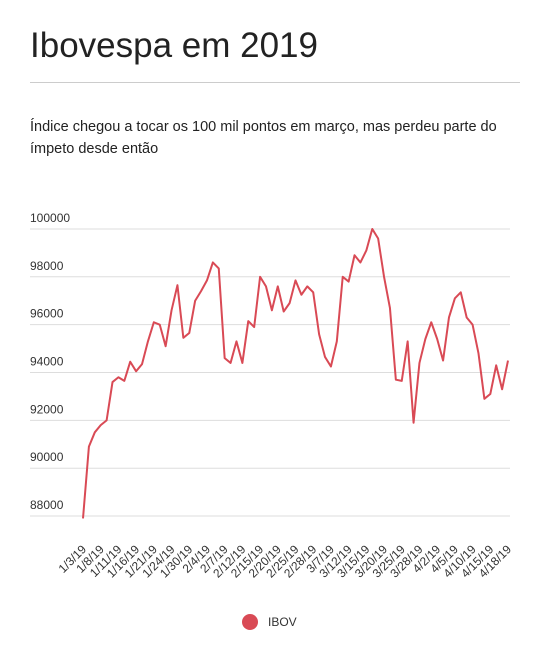 Image resolution: width=550 pixels, height=664 pixels. Describe the element at coordinates (47, 266) in the screenshot. I see `y-tick-label: 98000` at that location.